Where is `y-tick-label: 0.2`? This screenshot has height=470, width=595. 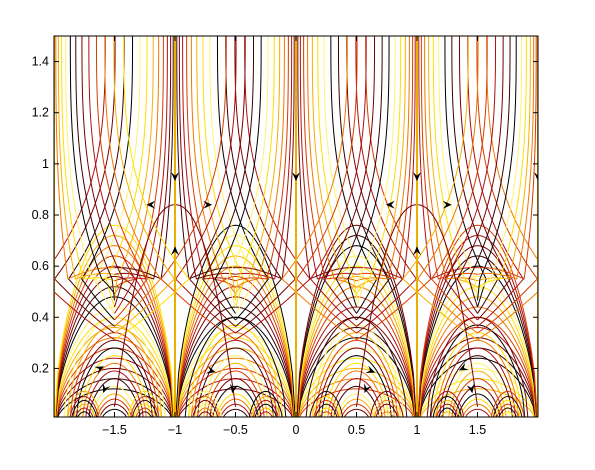
y-tick-label: 0.2 is located at coordinates (40, 368).